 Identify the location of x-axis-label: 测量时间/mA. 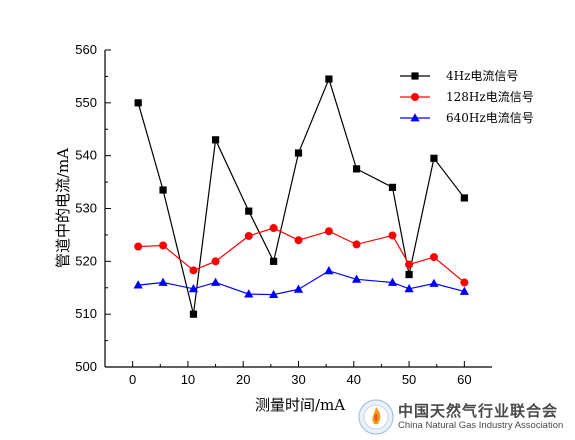
(300, 405).